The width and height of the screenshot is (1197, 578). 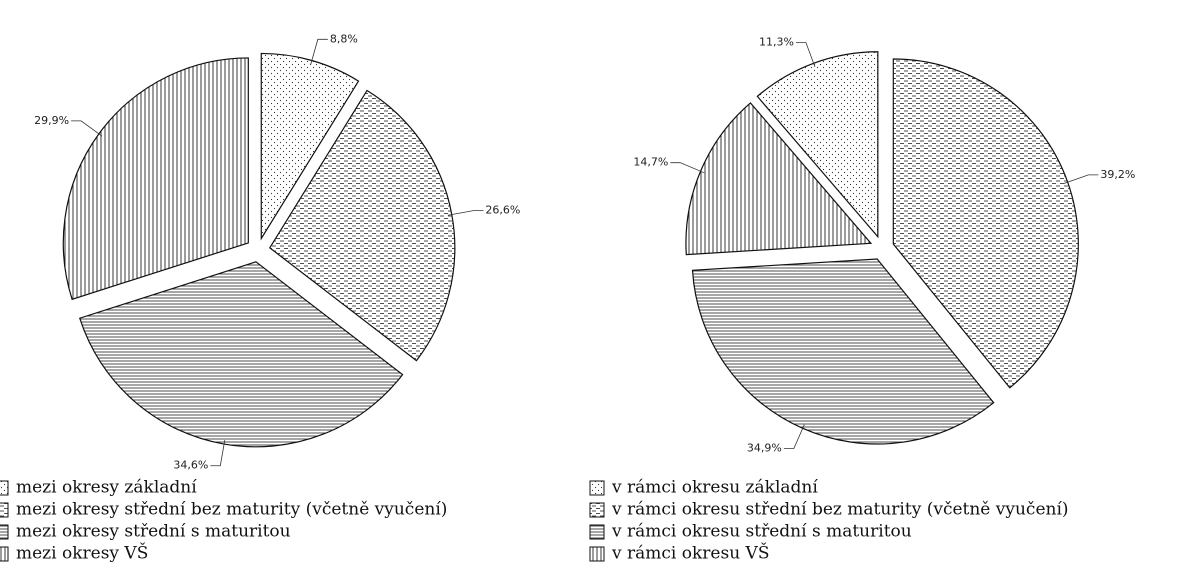 What do you see at coordinates (153, 532) in the screenshot?
I see `legend-label: mezi okresy střední s maturitou` at bounding box center [153, 532].